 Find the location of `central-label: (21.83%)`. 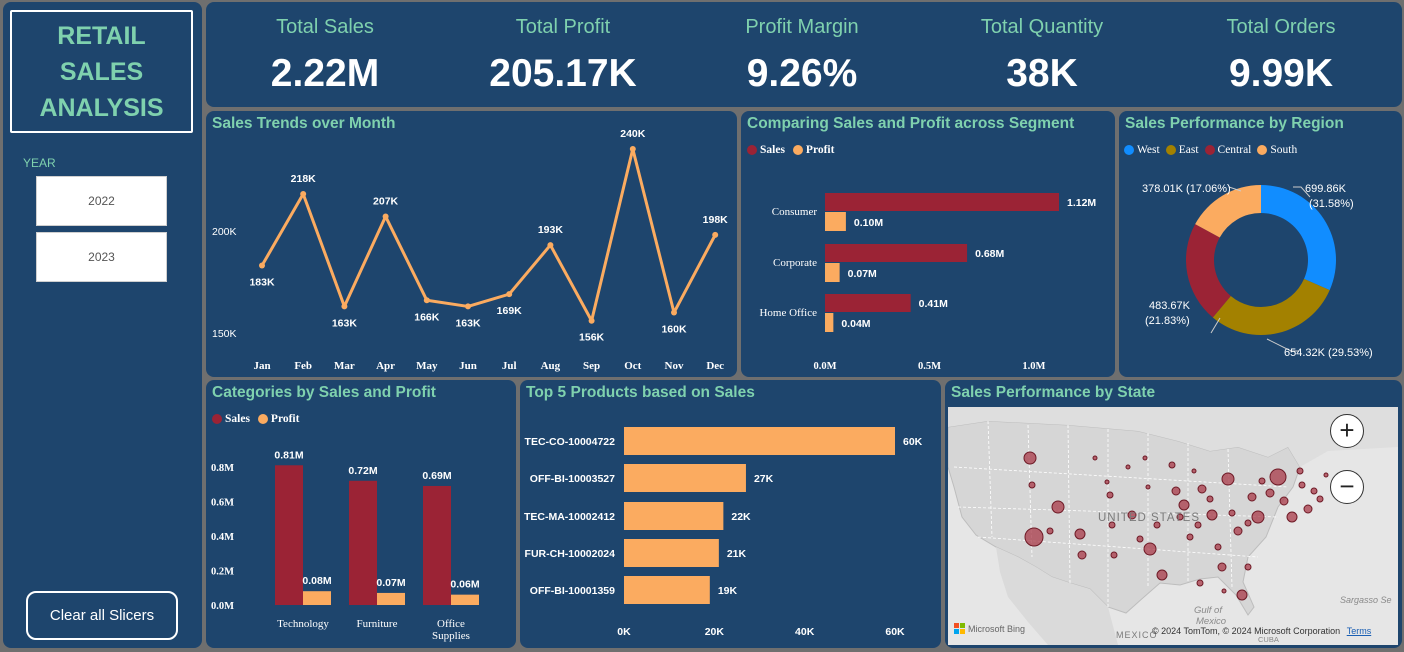

central-label: (21.83%) is located at coordinates (1167, 321).